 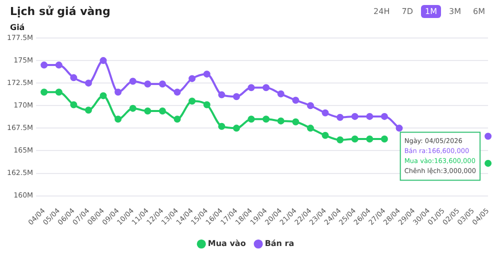 I want to click on text: 6M, so click(x=479, y=12).